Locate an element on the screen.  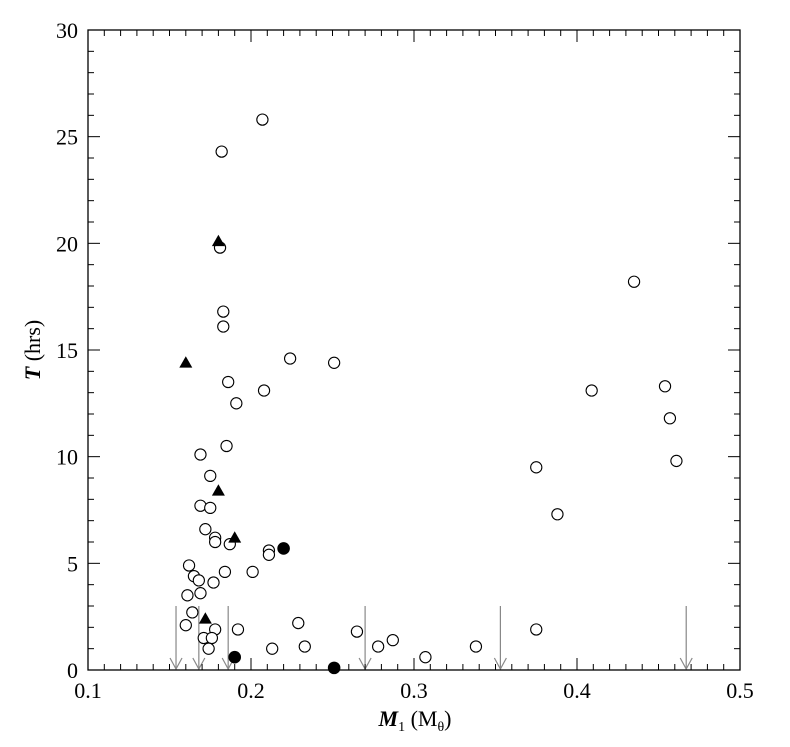
y-tick-label: 10 is located at coordinates (67, 457).